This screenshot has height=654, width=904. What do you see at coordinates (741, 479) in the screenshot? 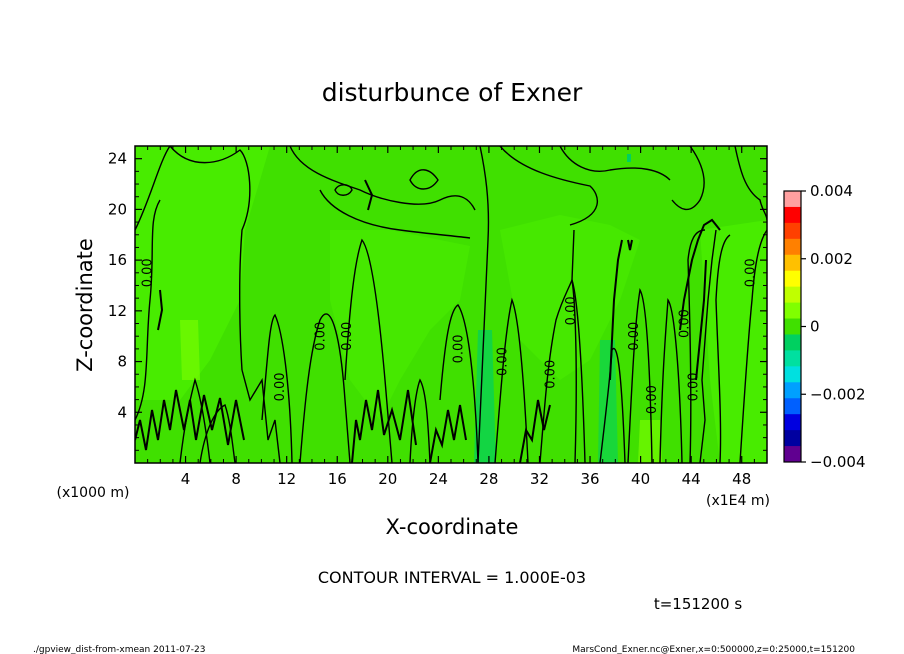
I see `x-tick-label: 48` at bounding box center [741, 479].